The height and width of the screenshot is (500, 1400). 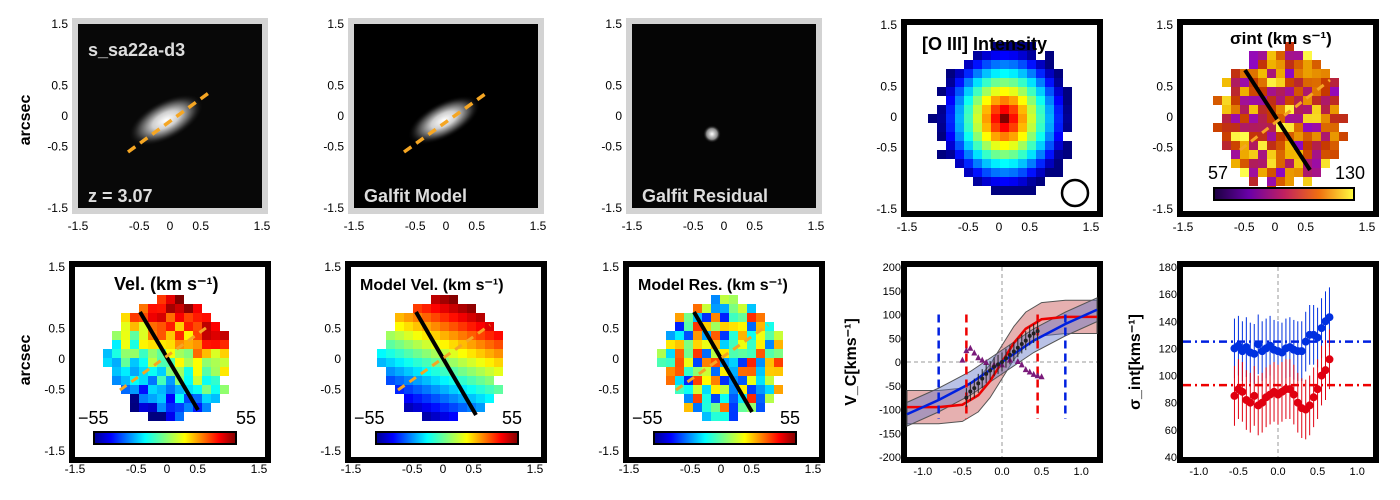 What do you see at coordinates (1357, 472) in the screenshot?
I see `sp-x-tick: 1.0` at bounding box center [1357, 472].